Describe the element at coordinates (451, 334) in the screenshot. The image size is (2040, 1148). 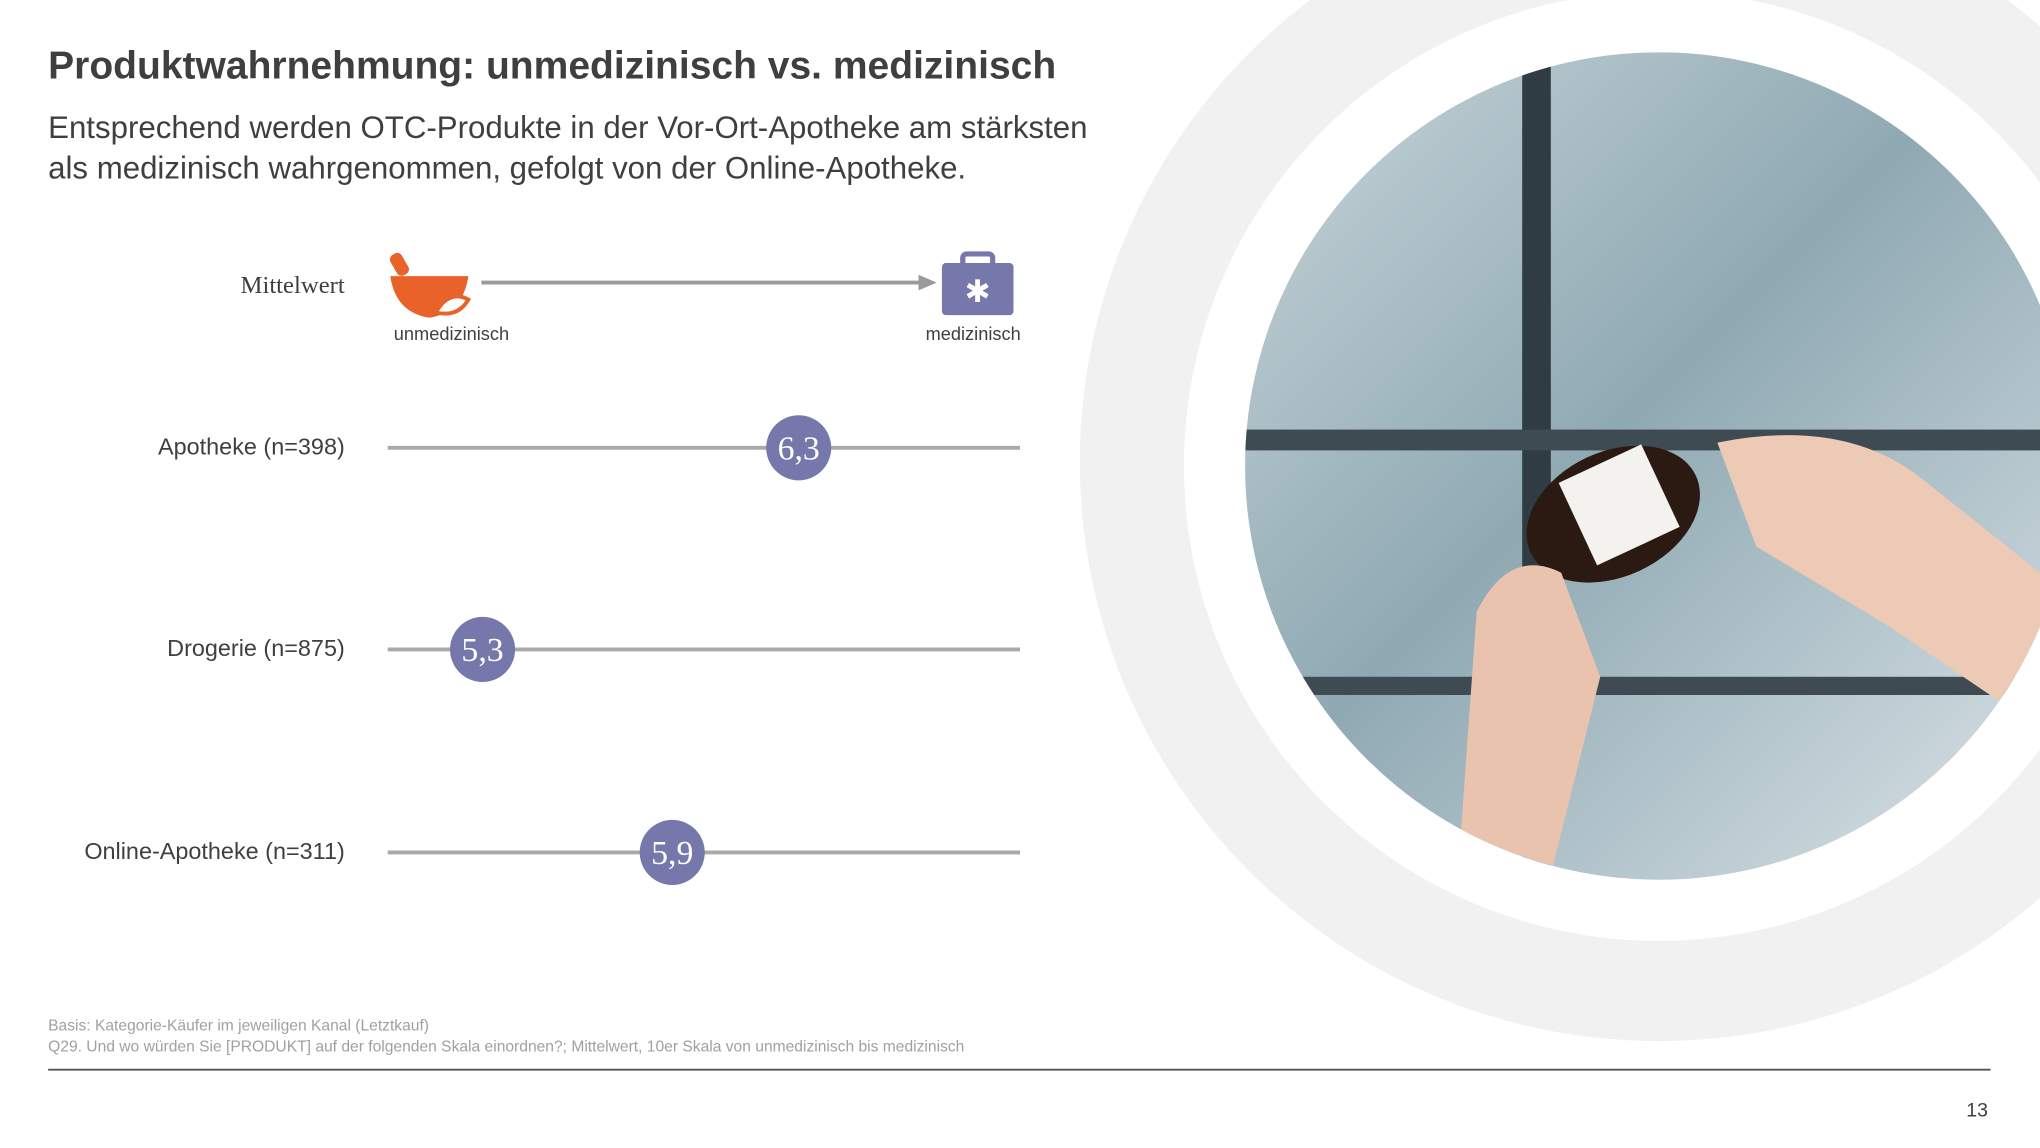
I see `scale-label: unmedizinisch` at that location.